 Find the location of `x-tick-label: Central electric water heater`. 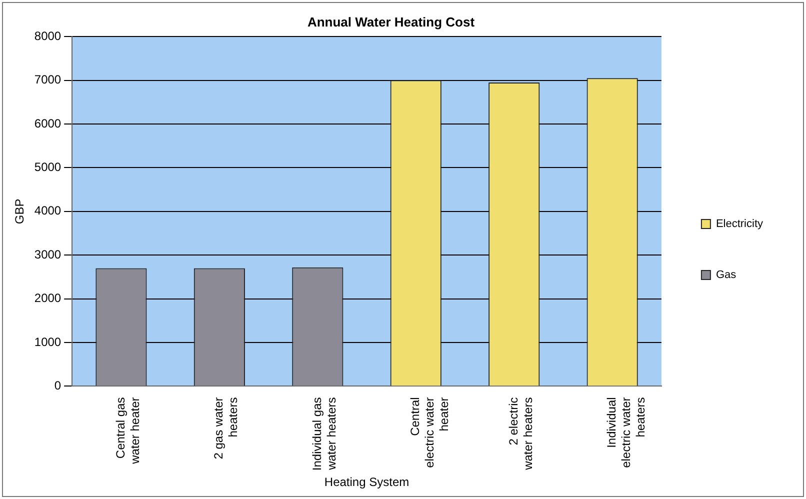

x-tick-label: Central electric water heater is located at coordinates (429, 432).